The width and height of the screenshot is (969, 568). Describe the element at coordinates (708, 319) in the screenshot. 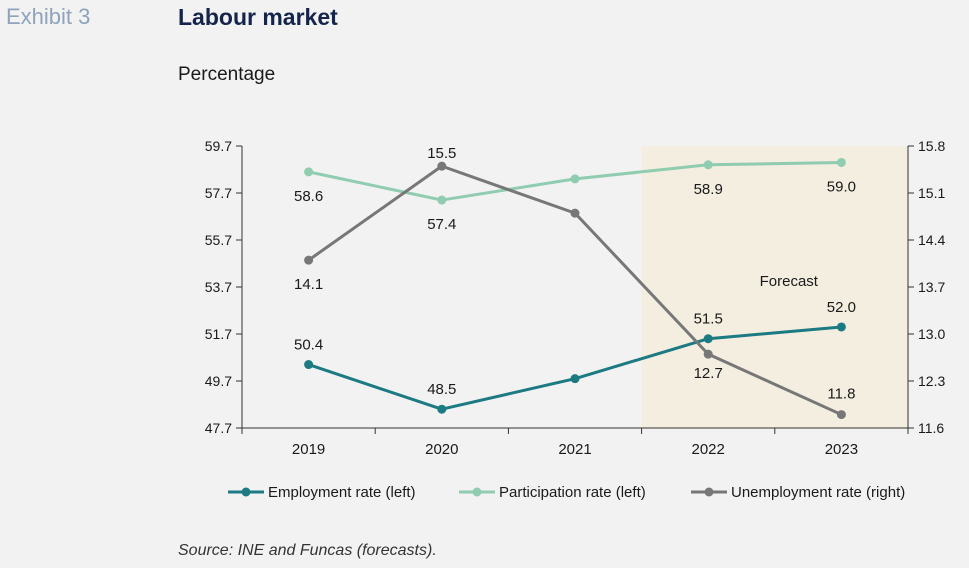

I see `data-label: 51.5` at that location.